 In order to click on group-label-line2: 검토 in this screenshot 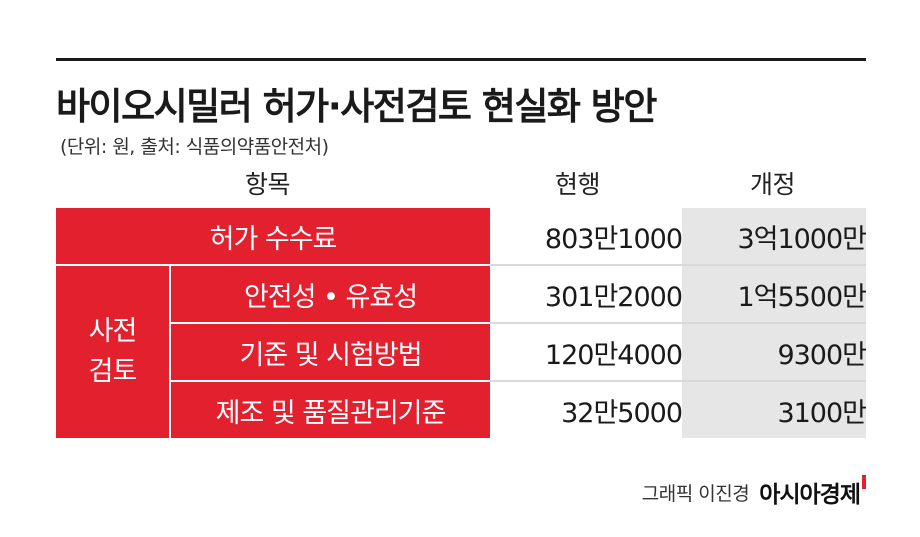, I will do `click(113, 371)`.